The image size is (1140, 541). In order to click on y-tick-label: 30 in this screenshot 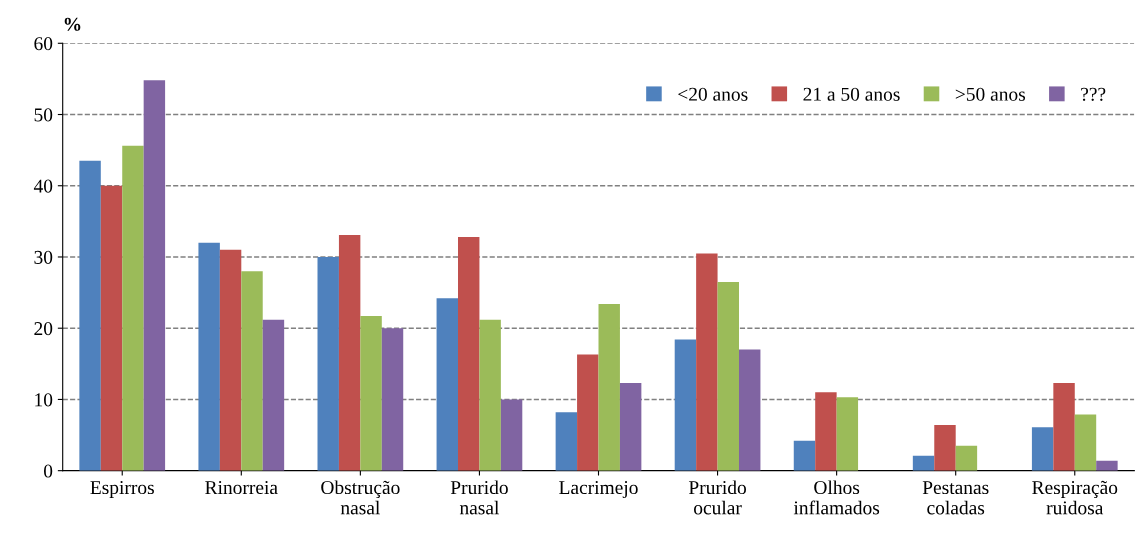, I will do `click(43, 257)`.